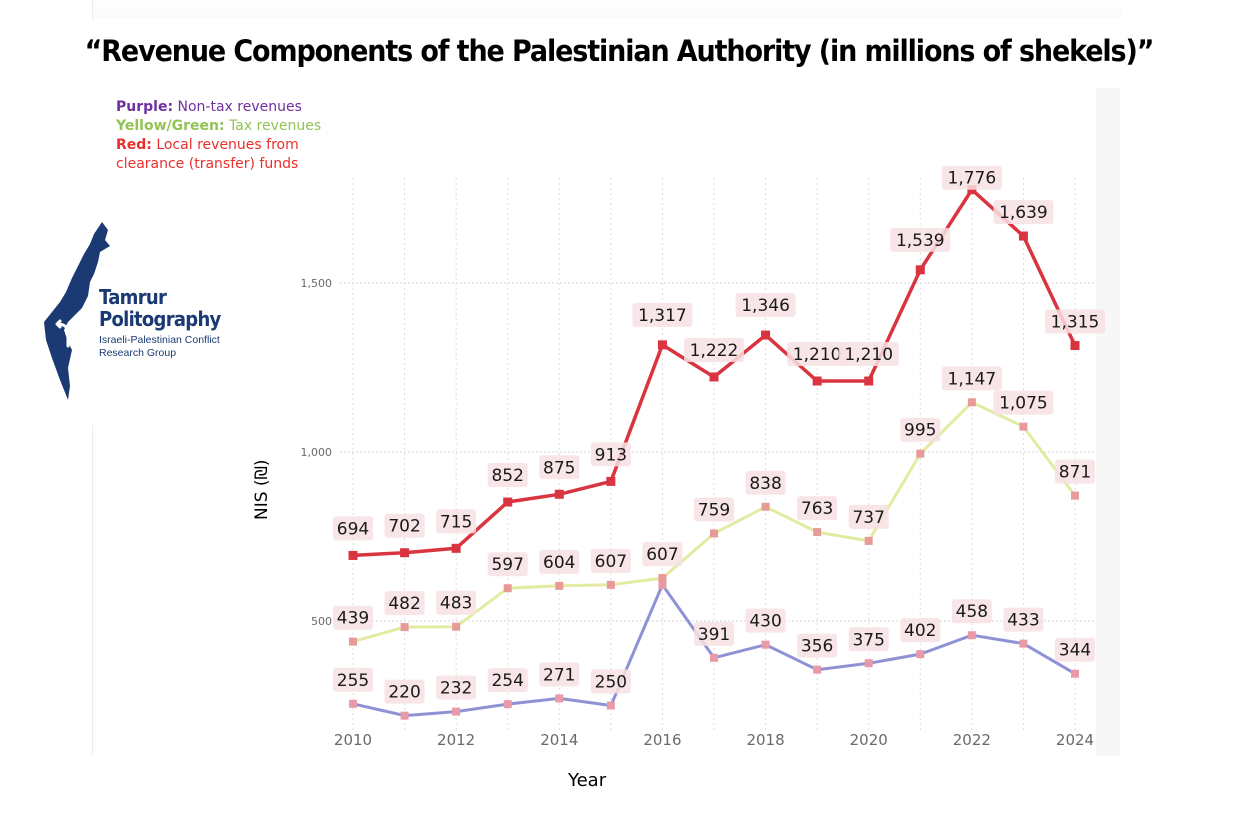 The width and height of the screenshot is (1238, 816). What do you see at coordinates (159, 340) in the screenshot?
I see `logo-subtitle-line1: Israeli-Palestinian Conflict` at bounding box center [159, 340].